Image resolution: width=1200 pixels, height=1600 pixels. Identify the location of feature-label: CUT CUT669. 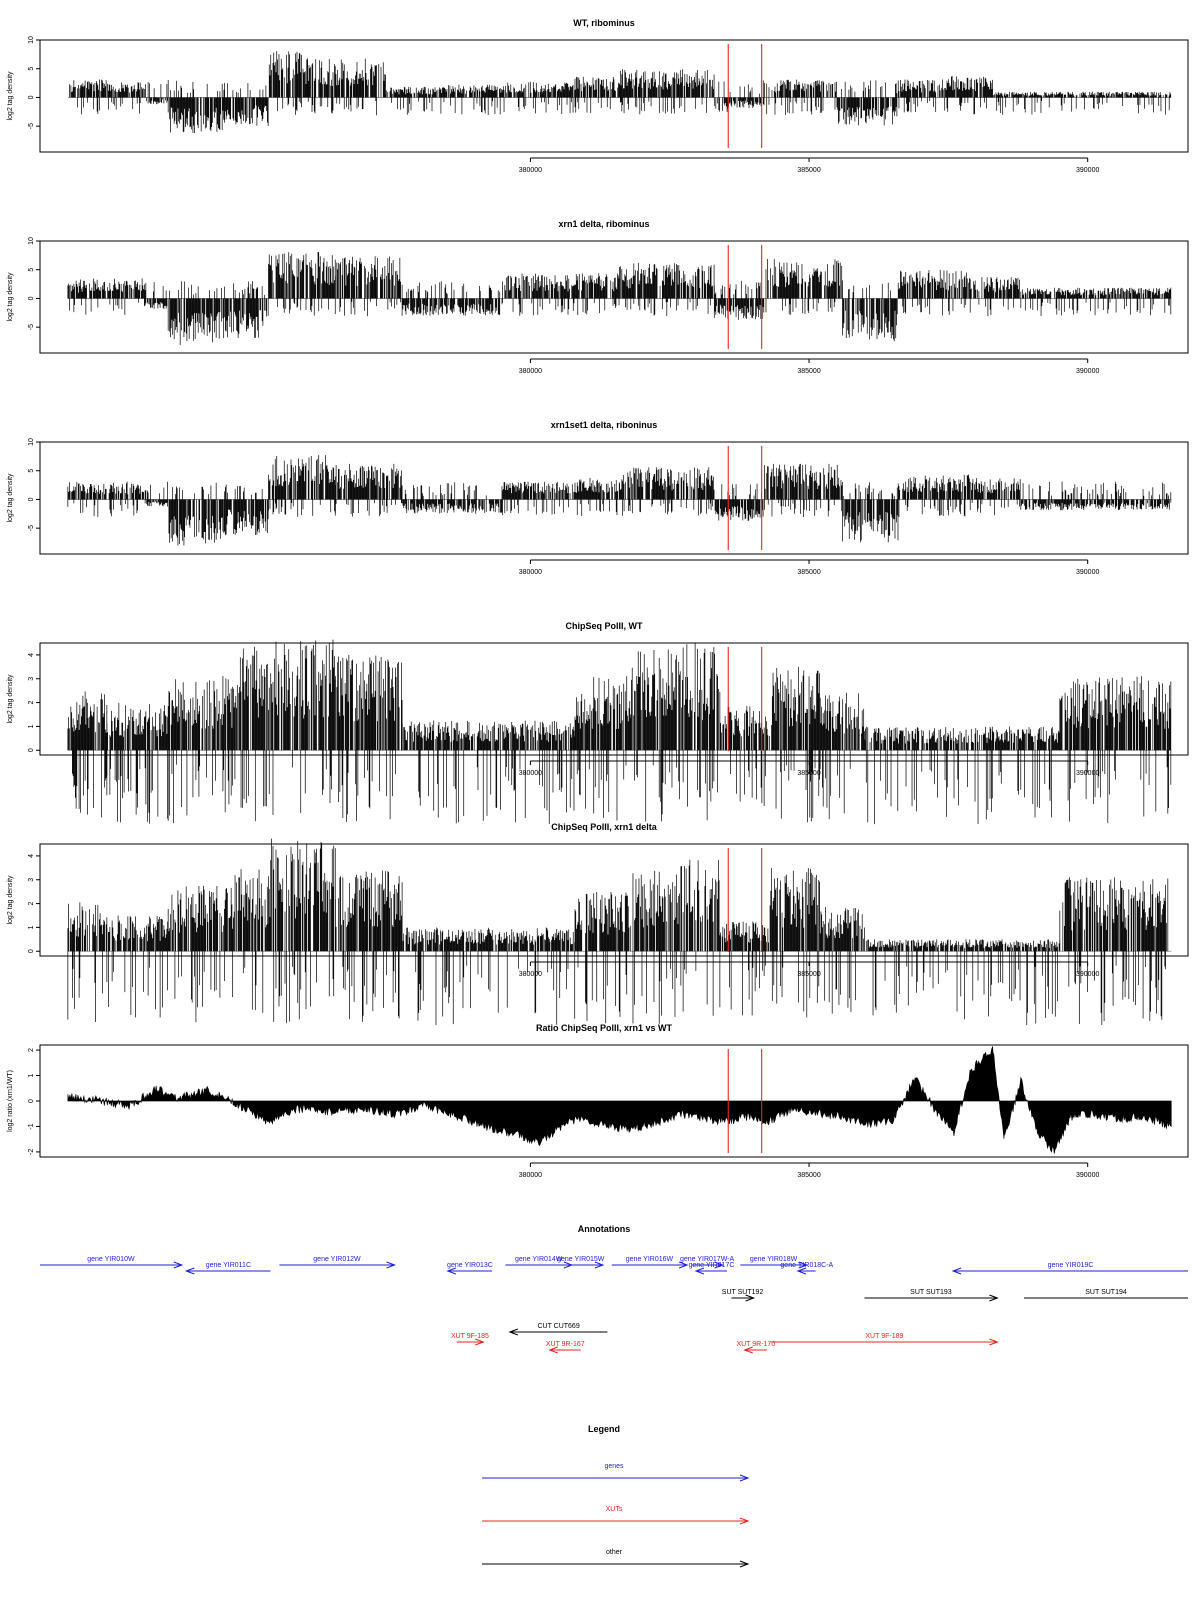
(558, 1326).